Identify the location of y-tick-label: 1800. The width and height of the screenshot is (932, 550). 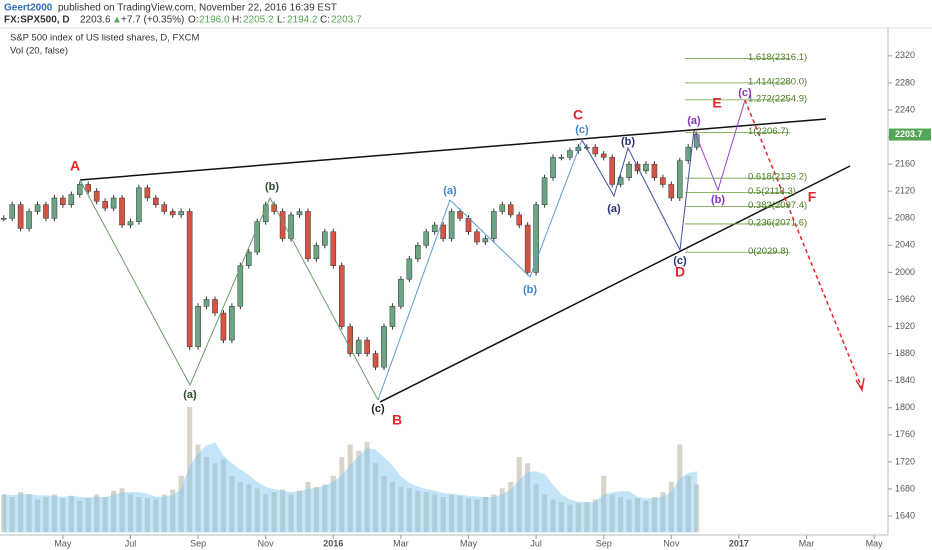
(905, 407).